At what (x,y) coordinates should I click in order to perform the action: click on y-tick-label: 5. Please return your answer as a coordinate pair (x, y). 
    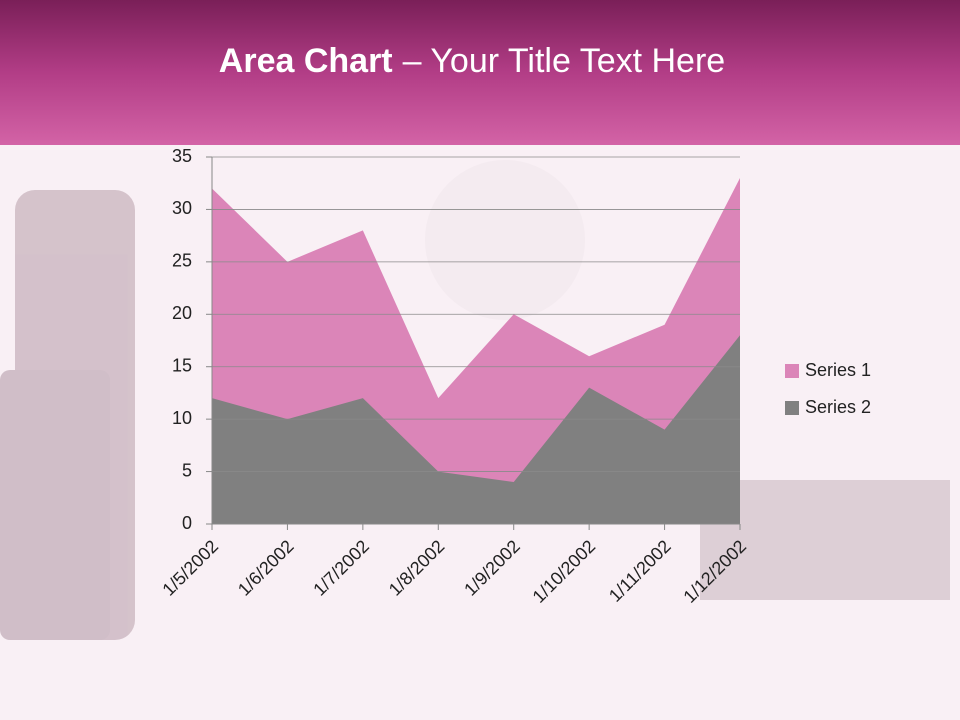
    Looking at the image, I should click on (187, 470).